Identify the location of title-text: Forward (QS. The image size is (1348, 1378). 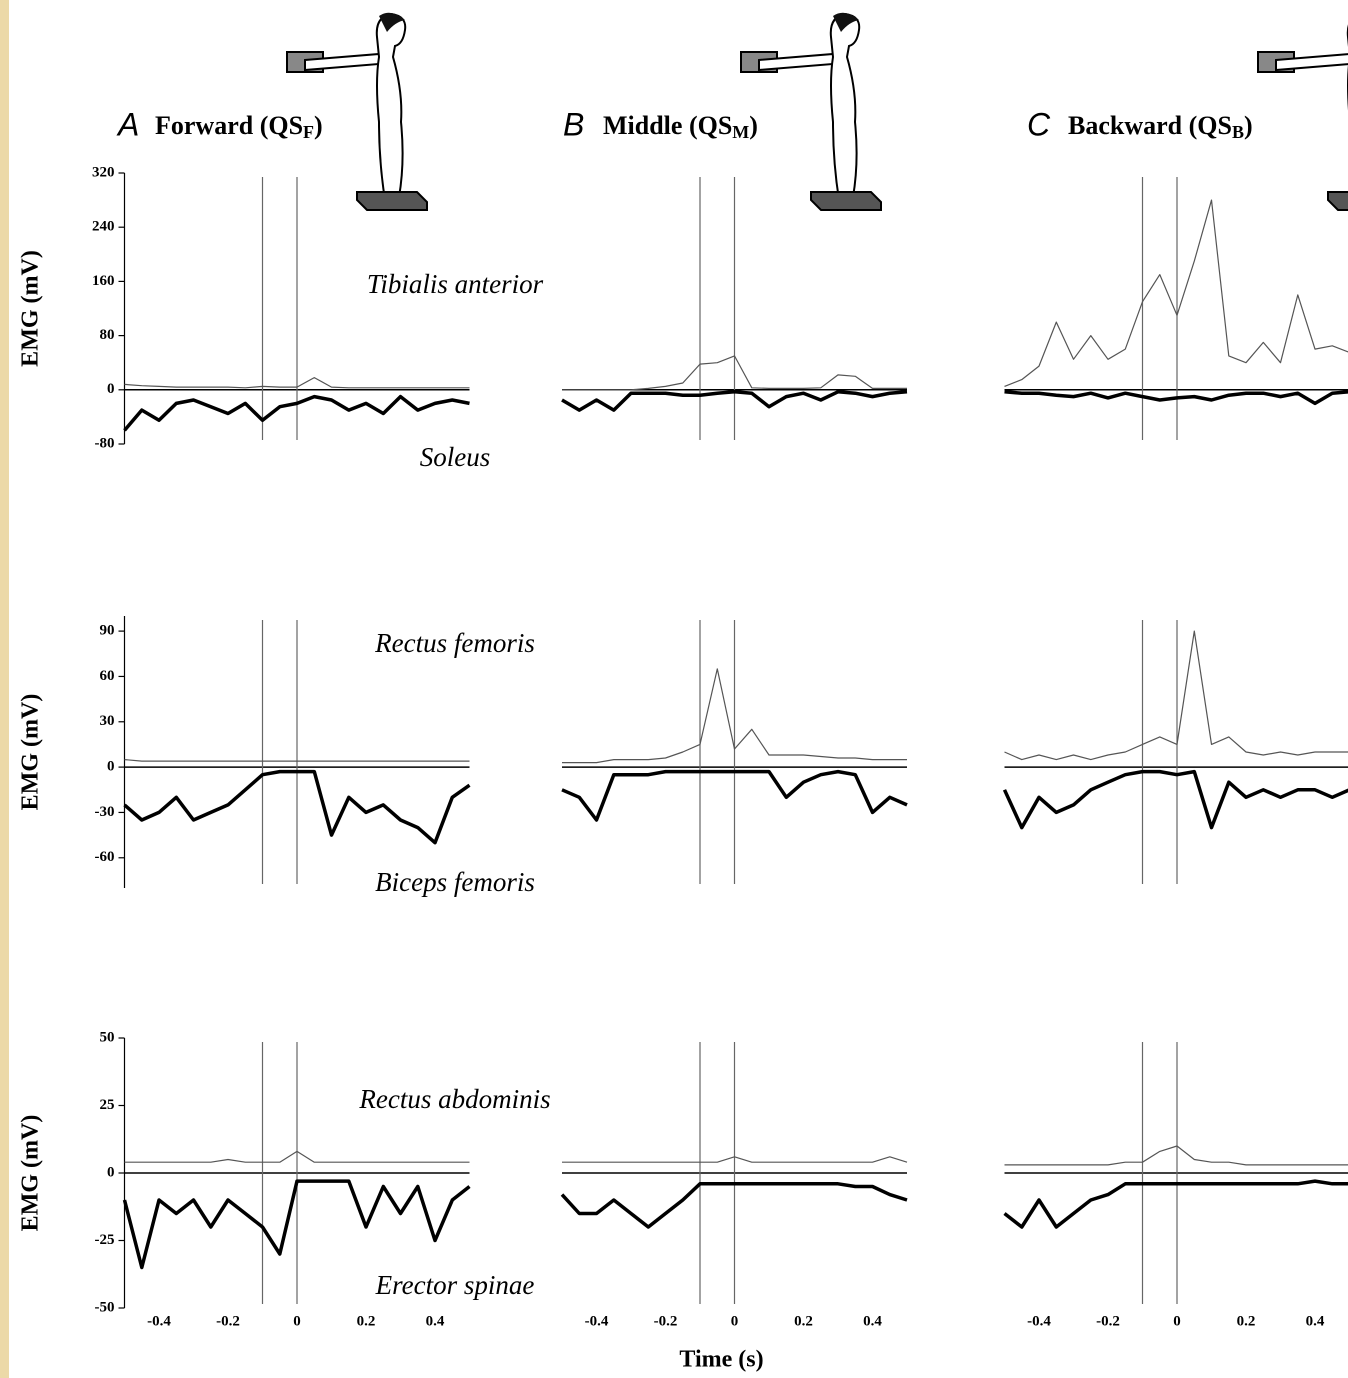
(229, 125).